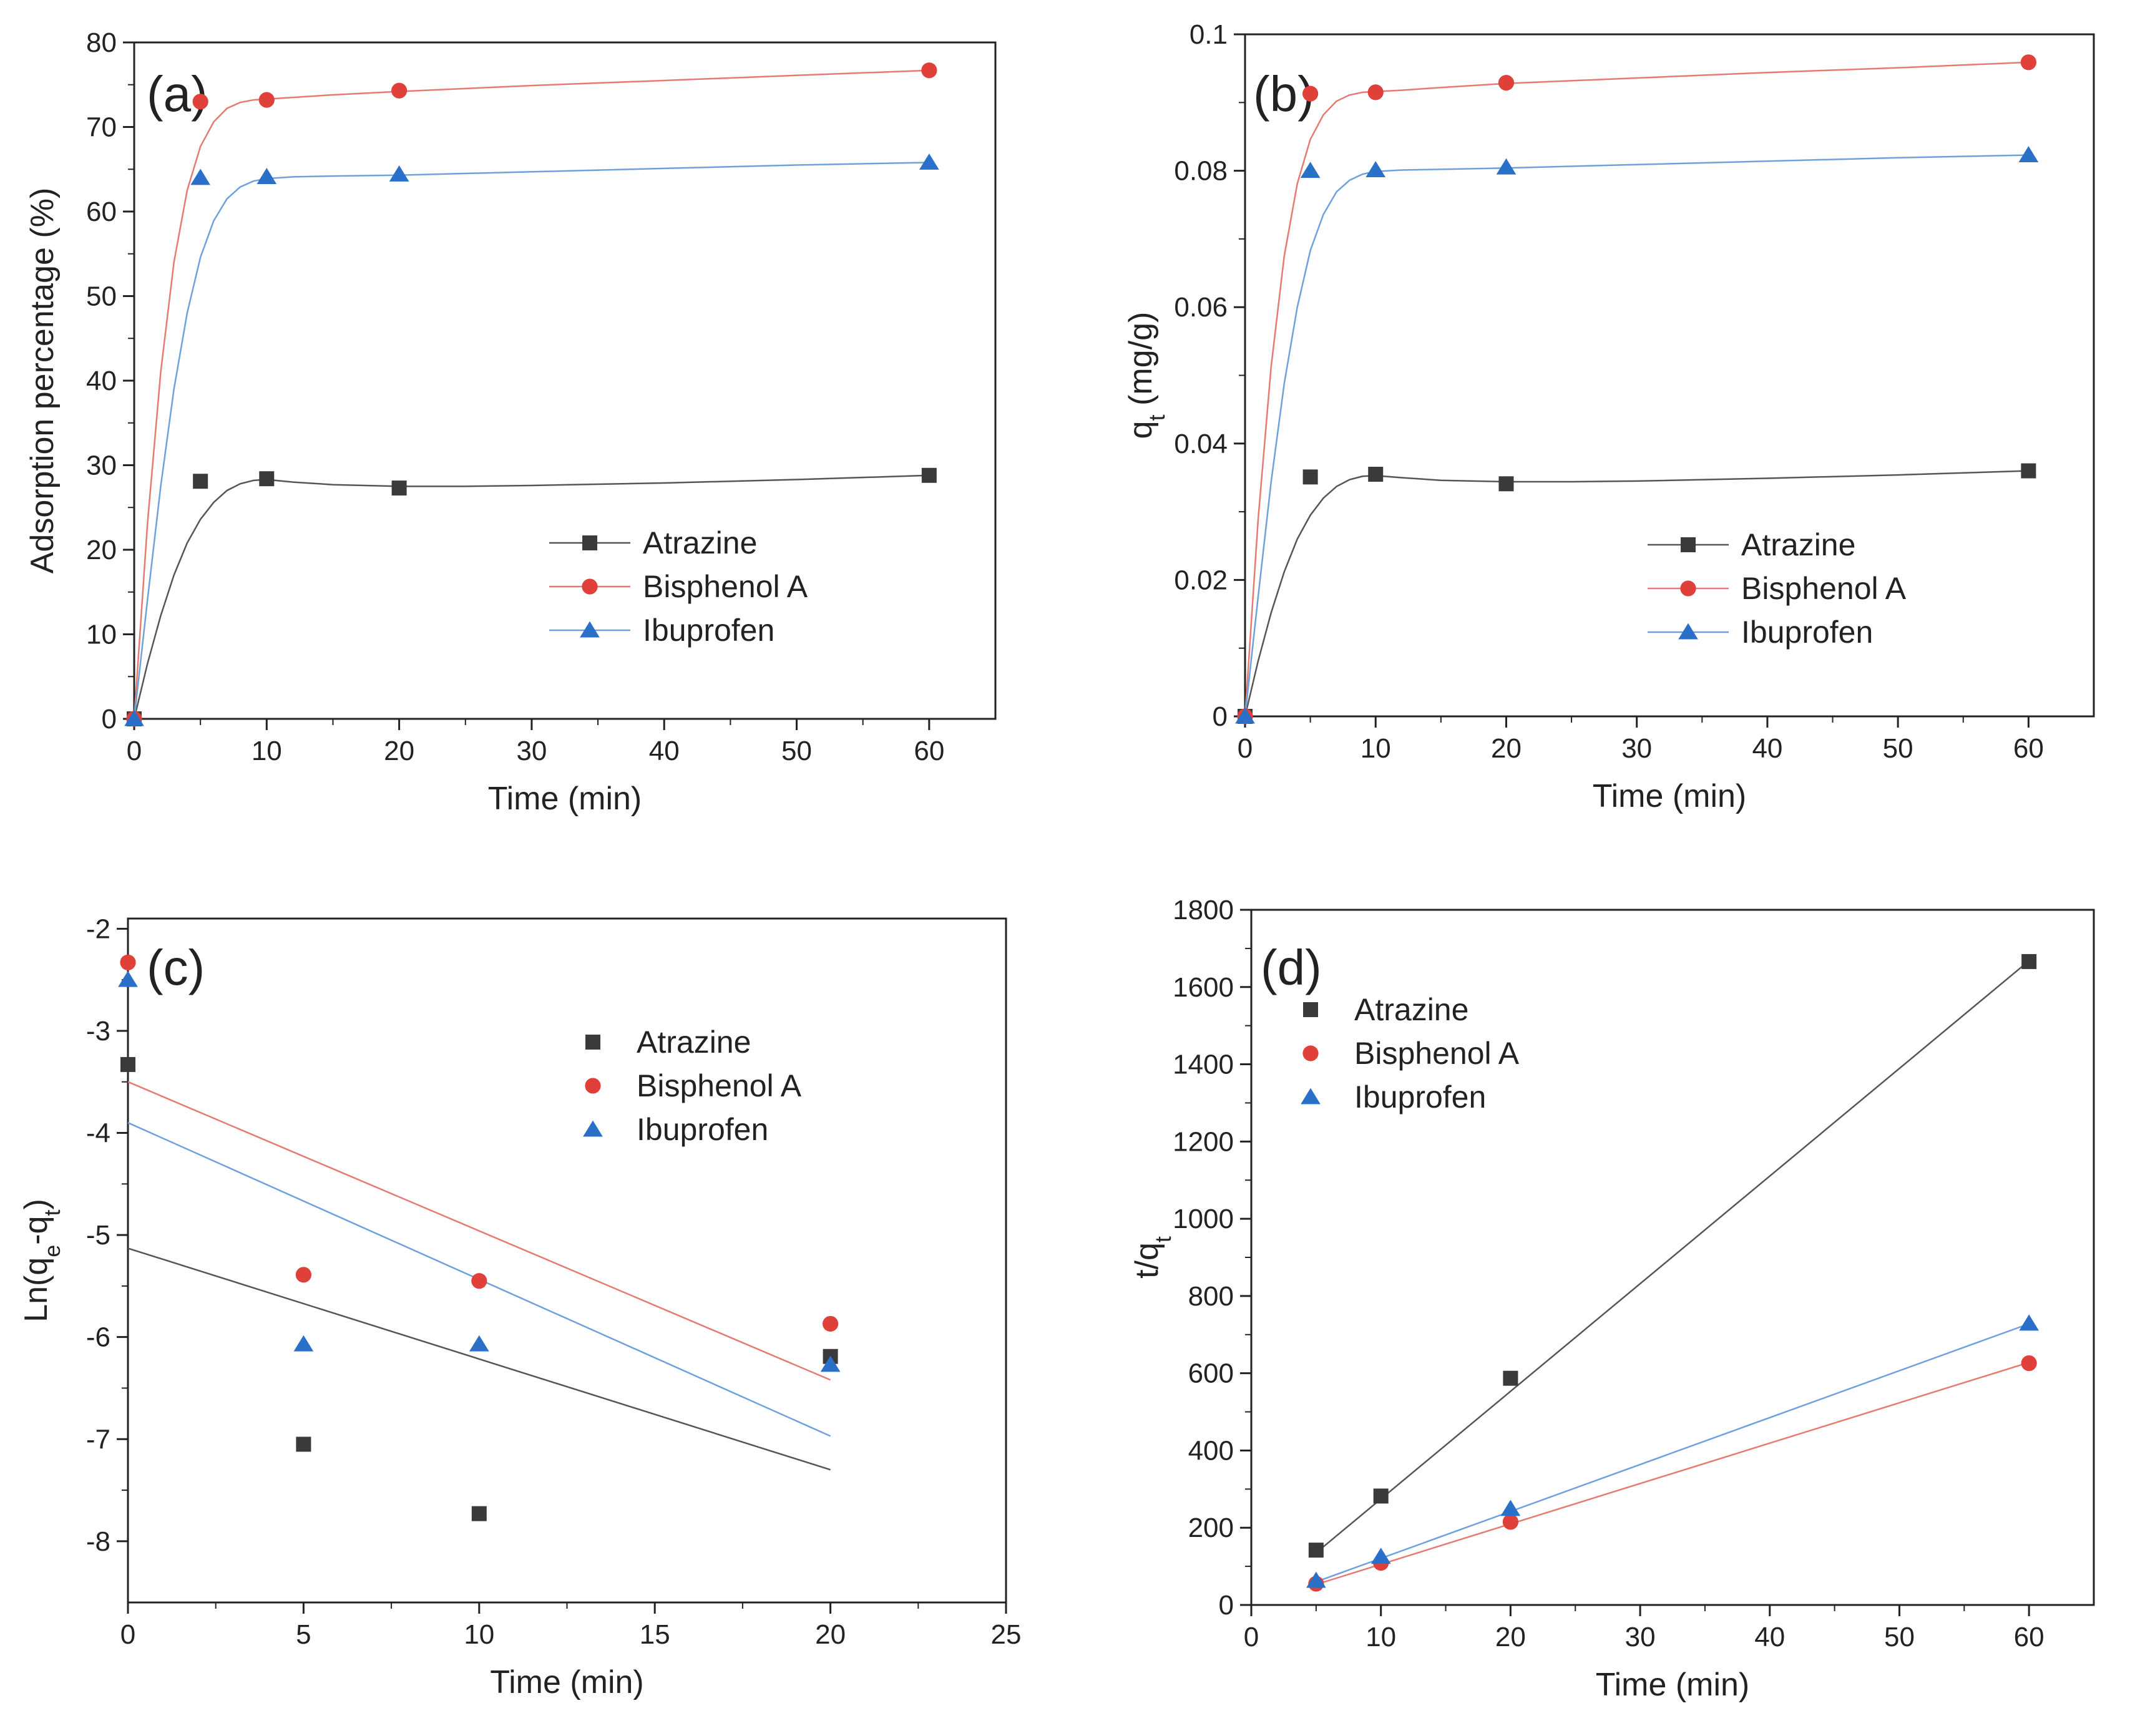 The height and width of the screenshot is (1736, 2135). What do you see at coordinates (101, 42) in the screenshot?
I see `y-tick-label-a-8: 80` at bounding box center [101, 42].